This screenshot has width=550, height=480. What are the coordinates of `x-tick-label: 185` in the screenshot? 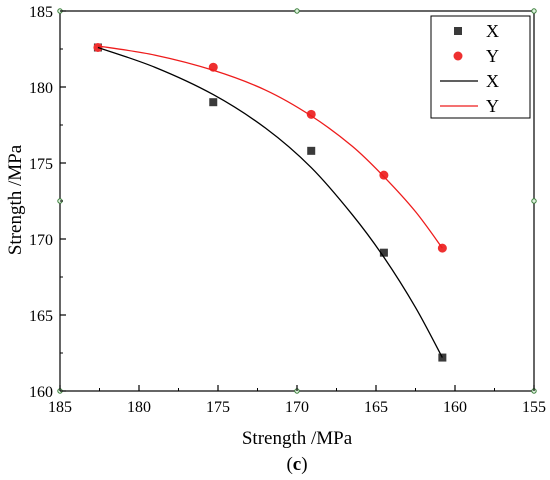 It's located at (60, 407).